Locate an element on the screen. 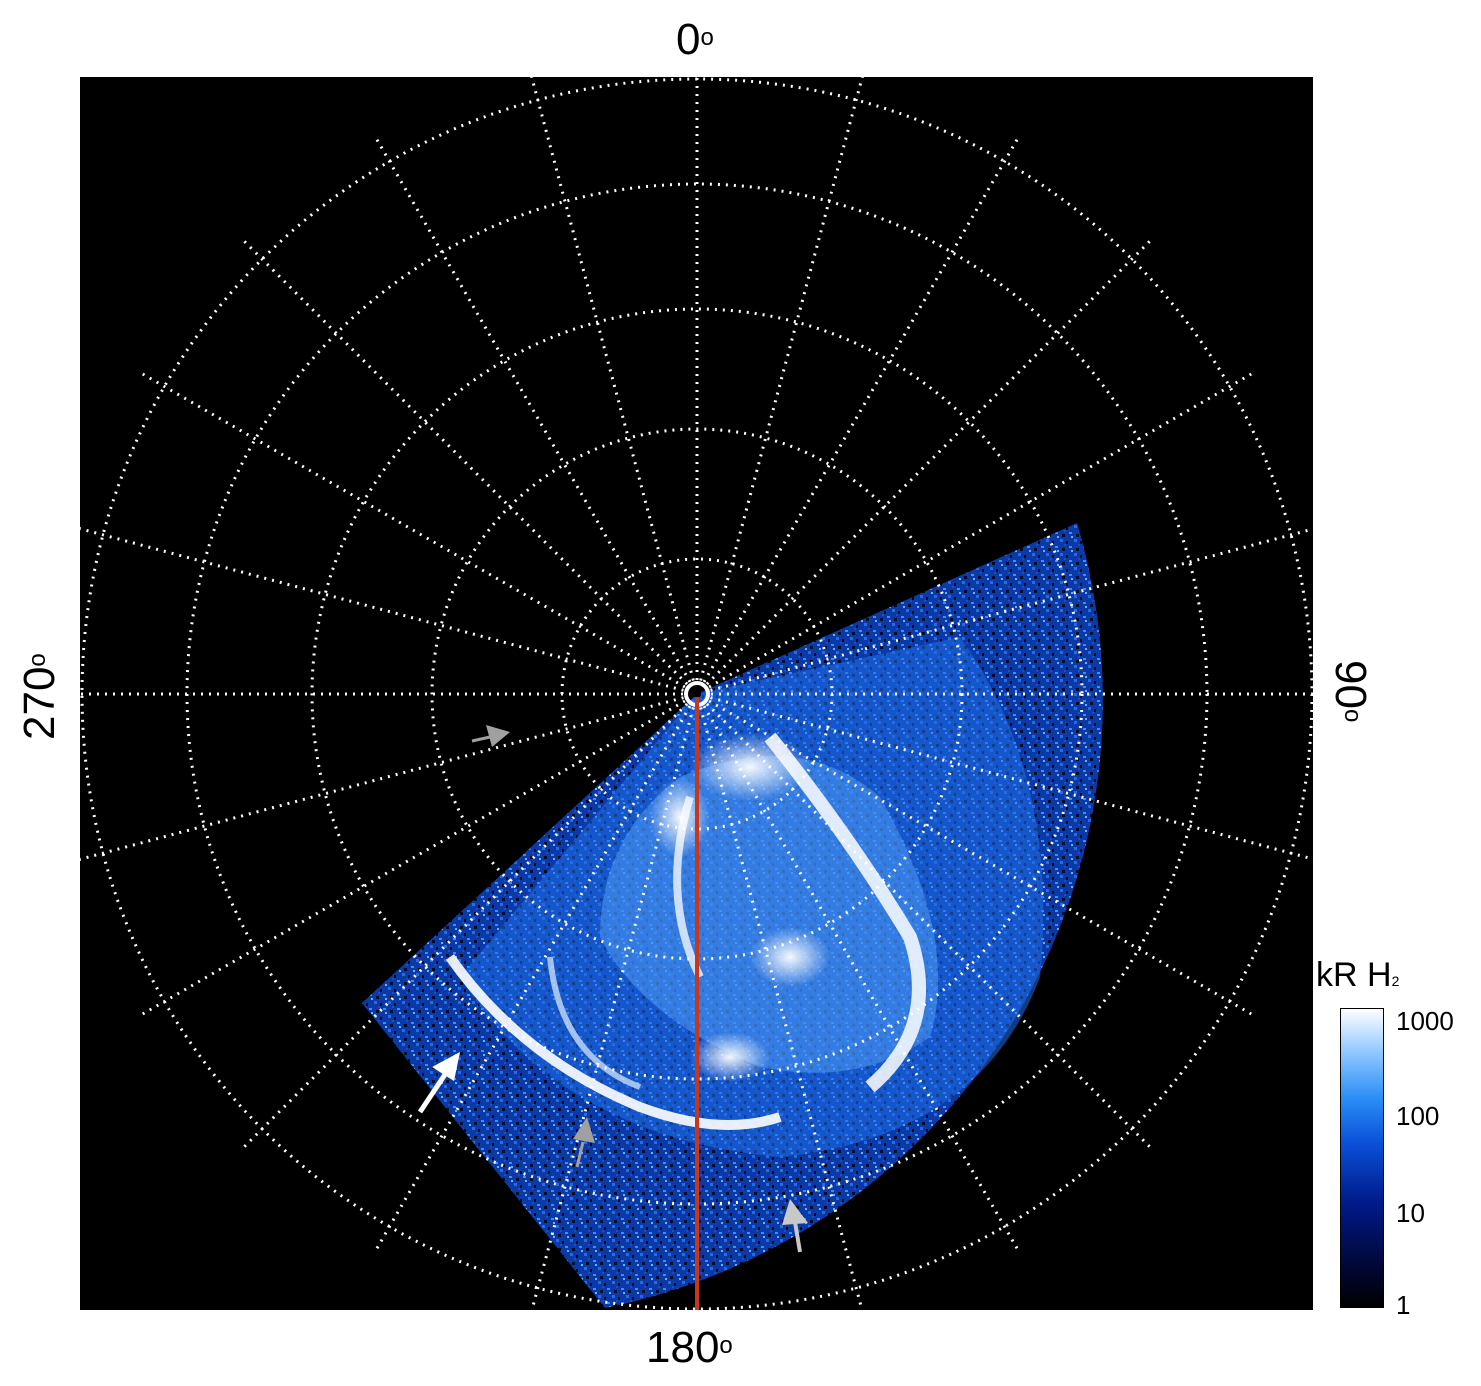 This screenshot has height=1386, width=1481. colorbar-title: kR H2 is located at coordinates (1358, 975).